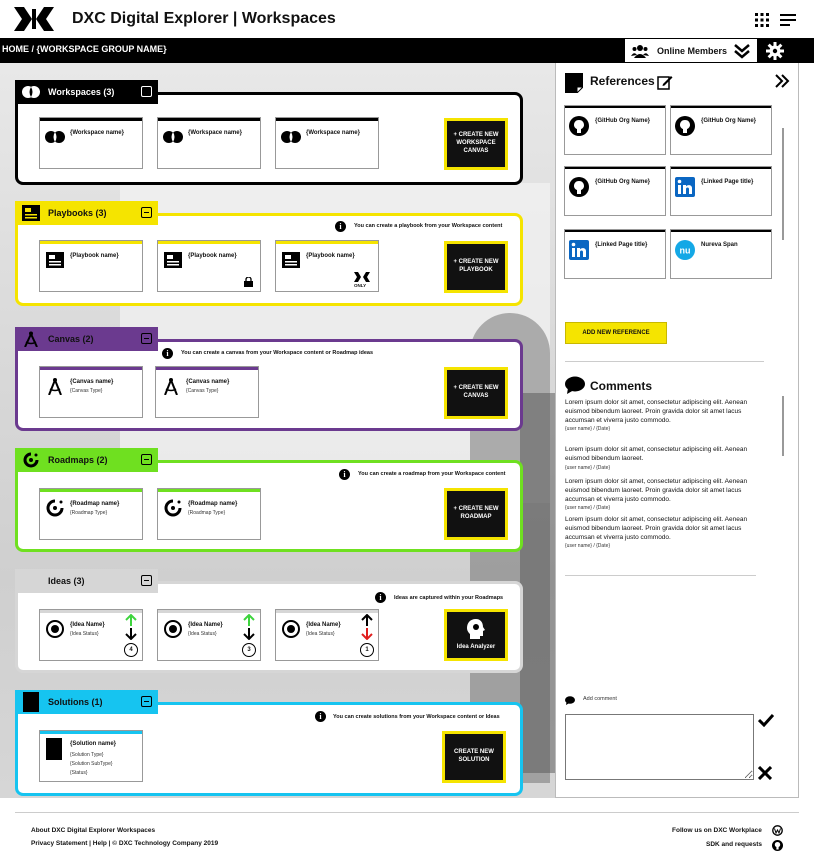 The height and width of the screenshot is (864, 814). What do you see at coordinates (71, 339) in the screenshot?
I see `canvas-title: Canvas (2)` at bounding box center [71, 339].